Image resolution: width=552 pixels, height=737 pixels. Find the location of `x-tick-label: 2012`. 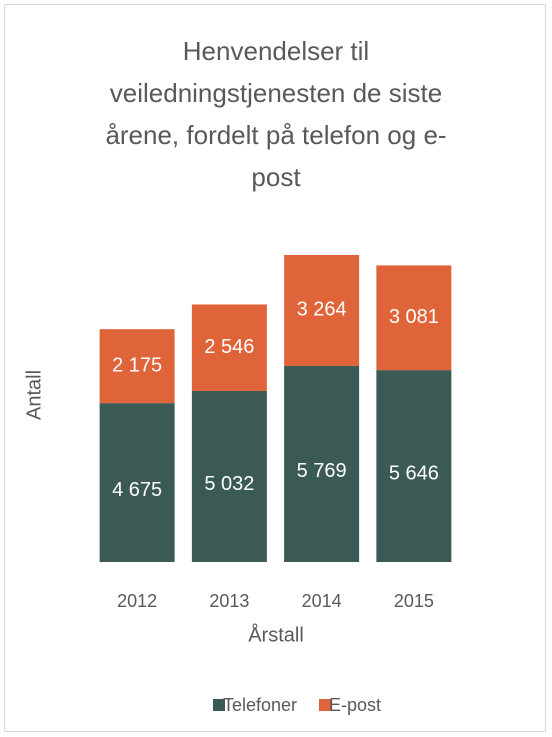

x-tick-label: 2012 is located at coordinates (137, 601).